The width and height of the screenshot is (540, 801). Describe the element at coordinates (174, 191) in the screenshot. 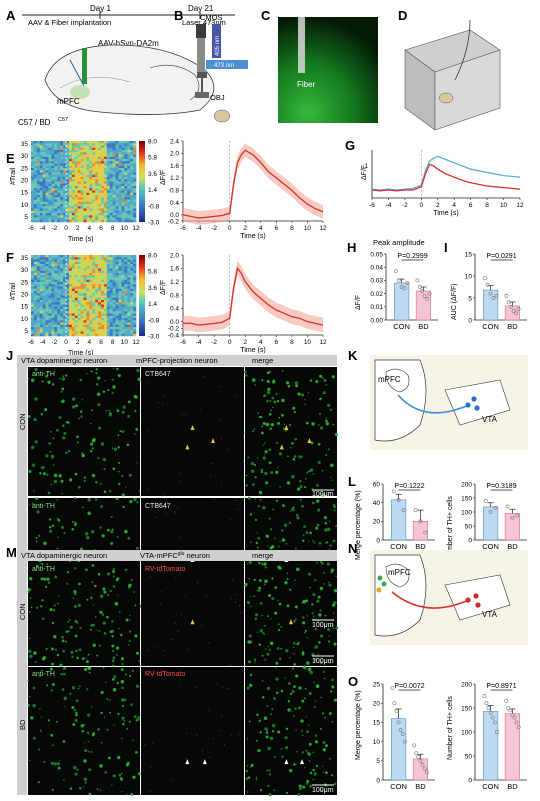

I see `y-tick-label: 0.8` at that location.